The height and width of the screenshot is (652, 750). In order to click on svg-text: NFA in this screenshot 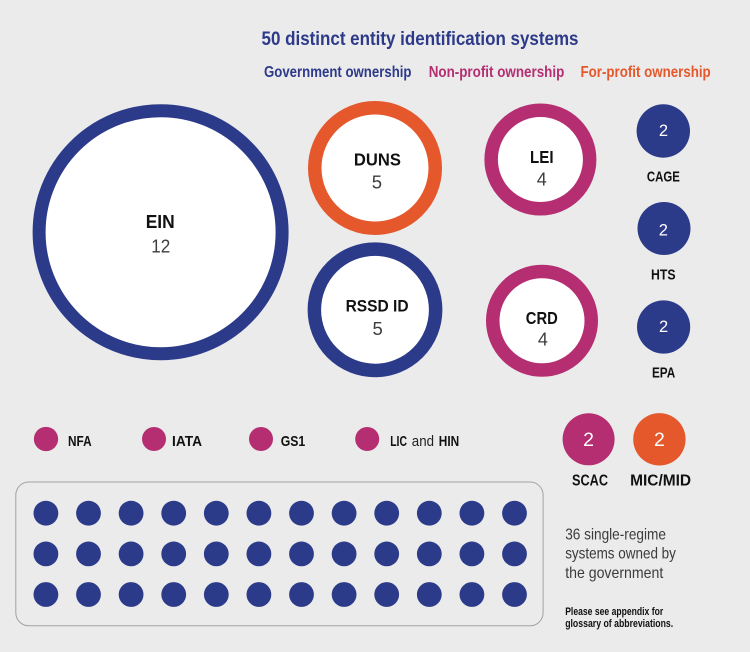, I will do `click(80, 441)`.